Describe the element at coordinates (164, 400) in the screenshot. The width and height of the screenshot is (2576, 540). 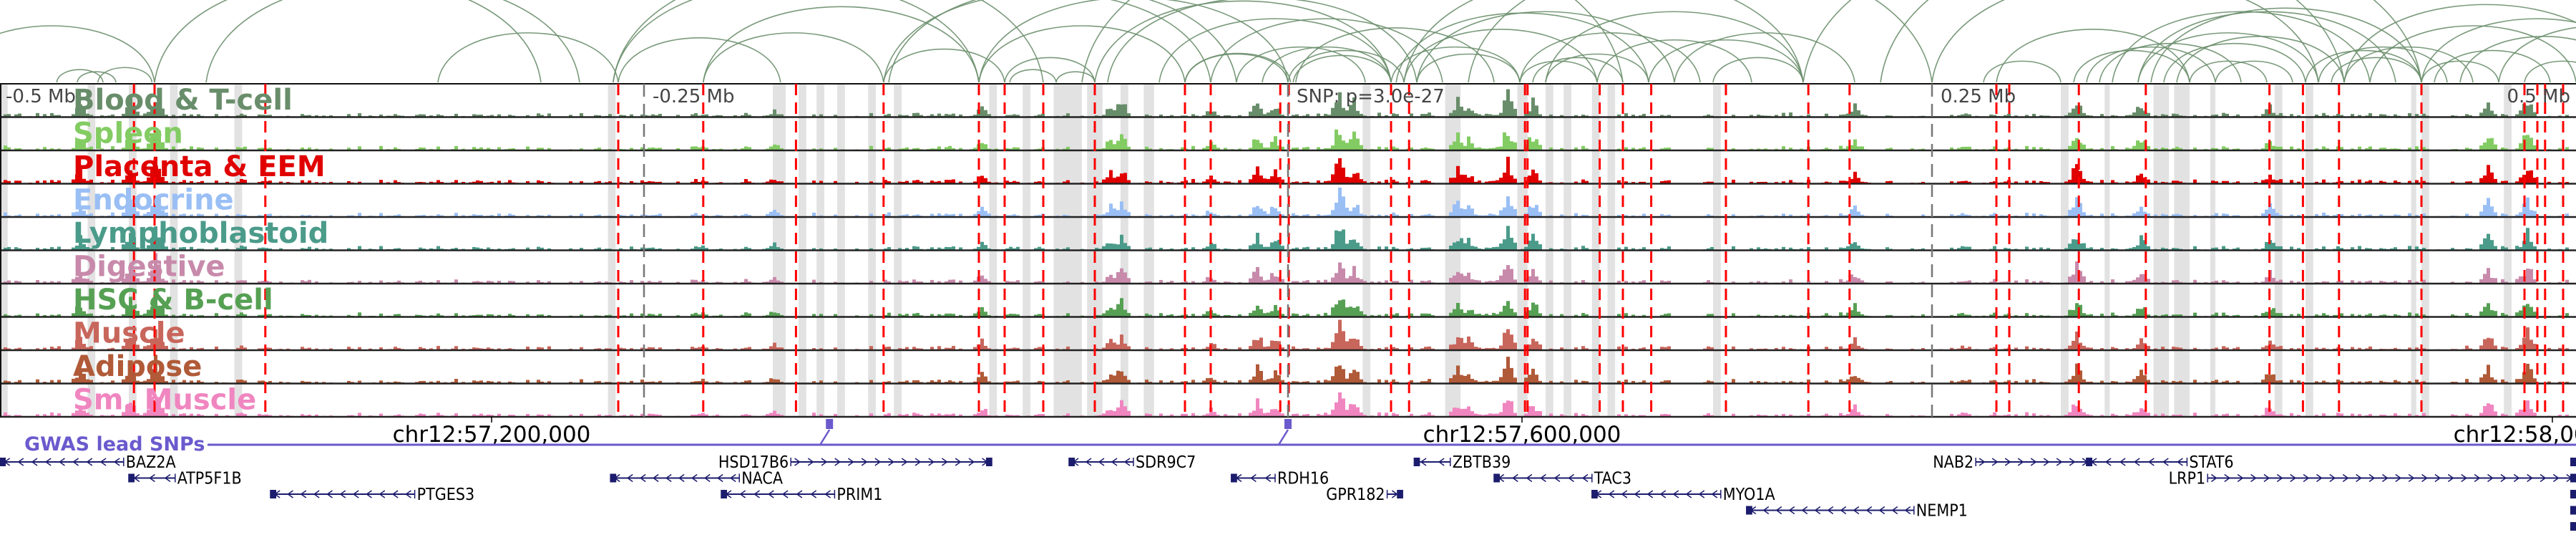
I see `track-label: Sm. Muscle` at that location.